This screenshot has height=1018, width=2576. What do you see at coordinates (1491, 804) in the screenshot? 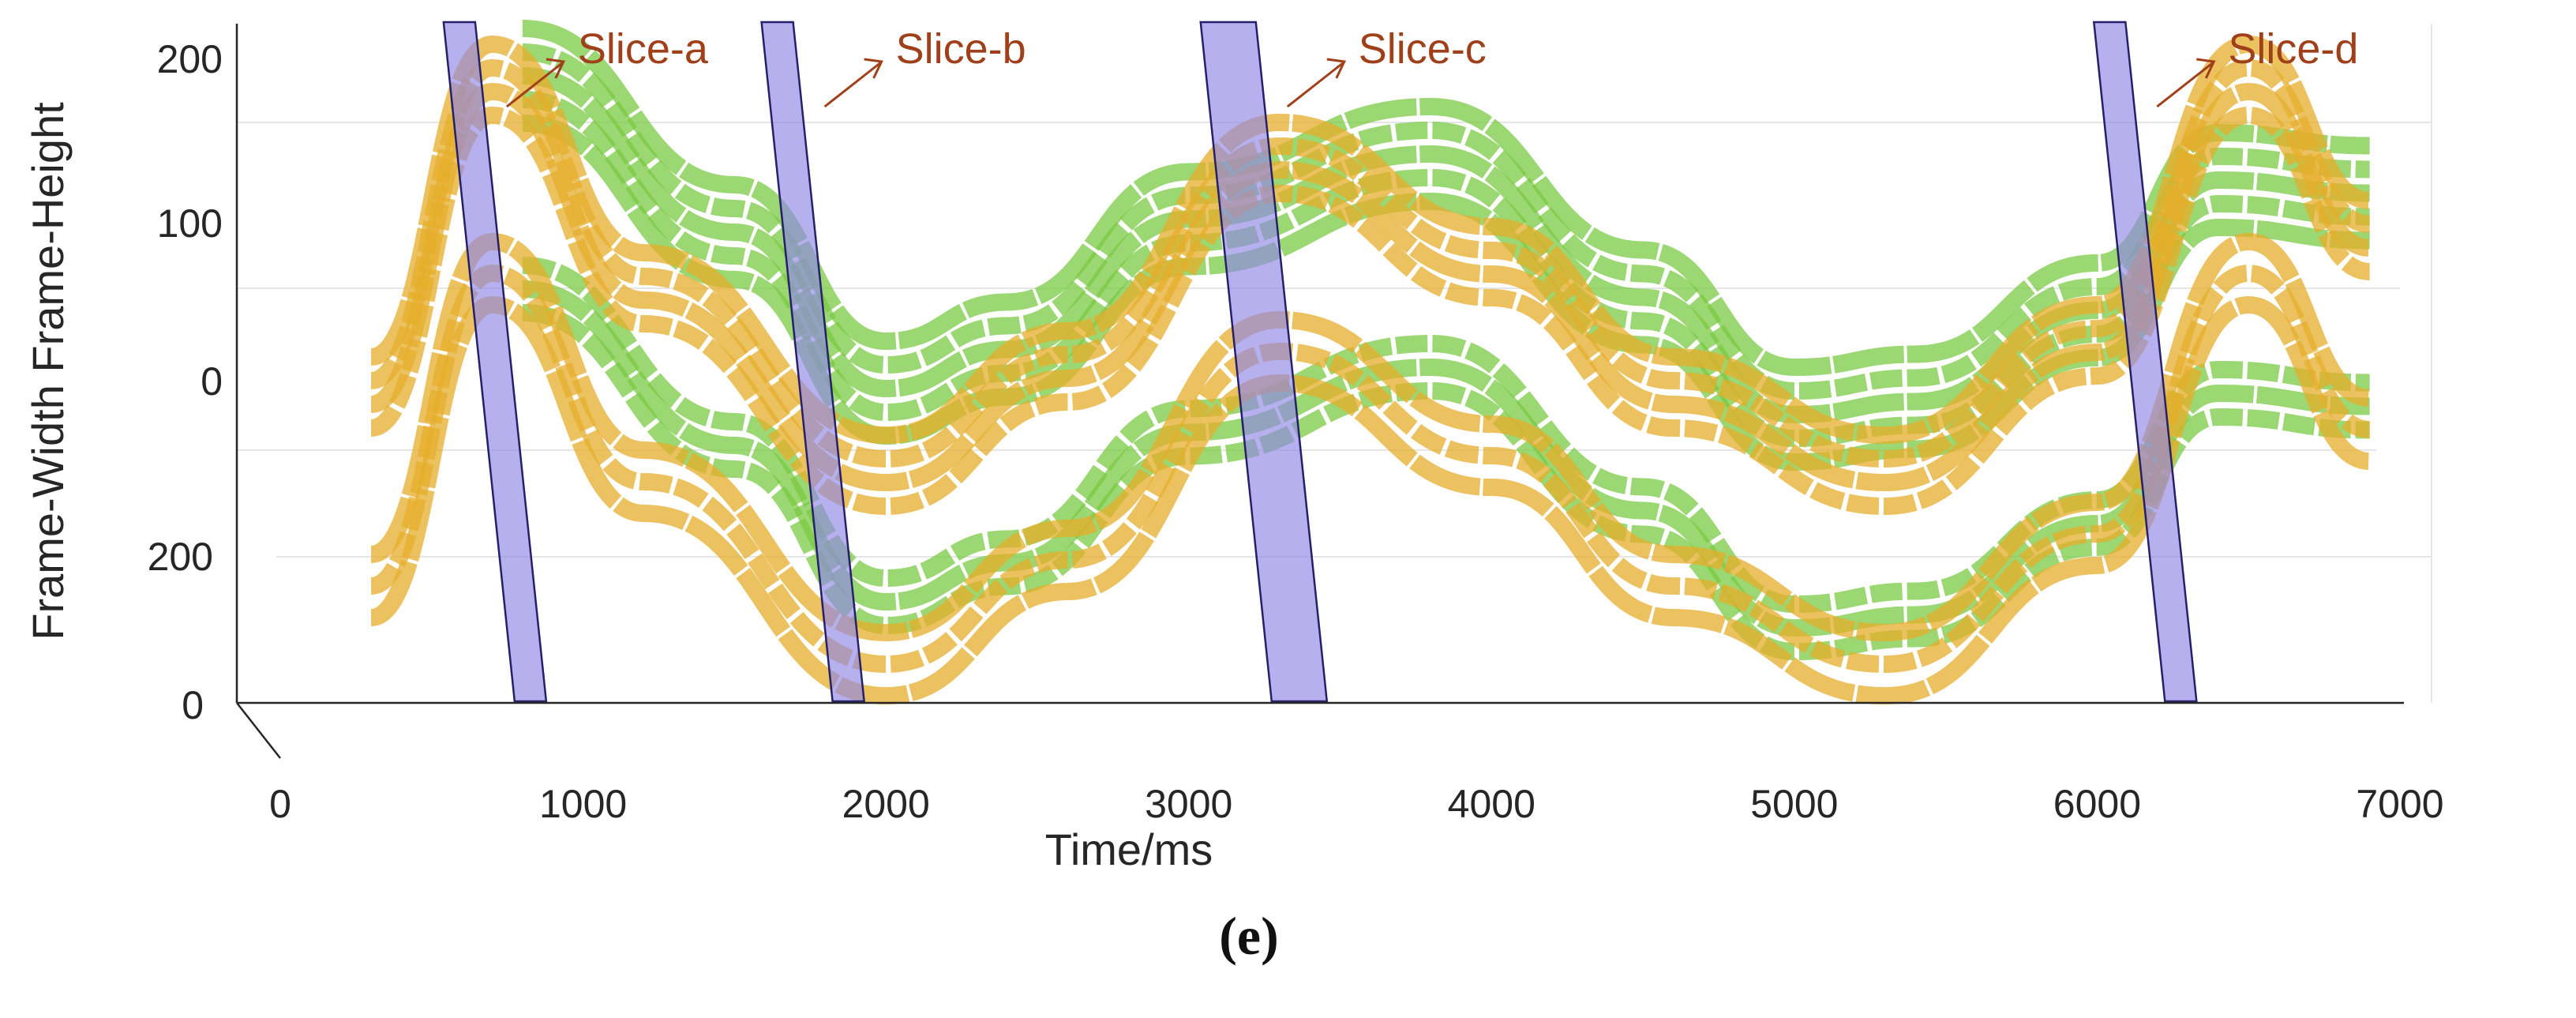
I see `x-tick-4000: 4000` at bounding box center [1491, 804].